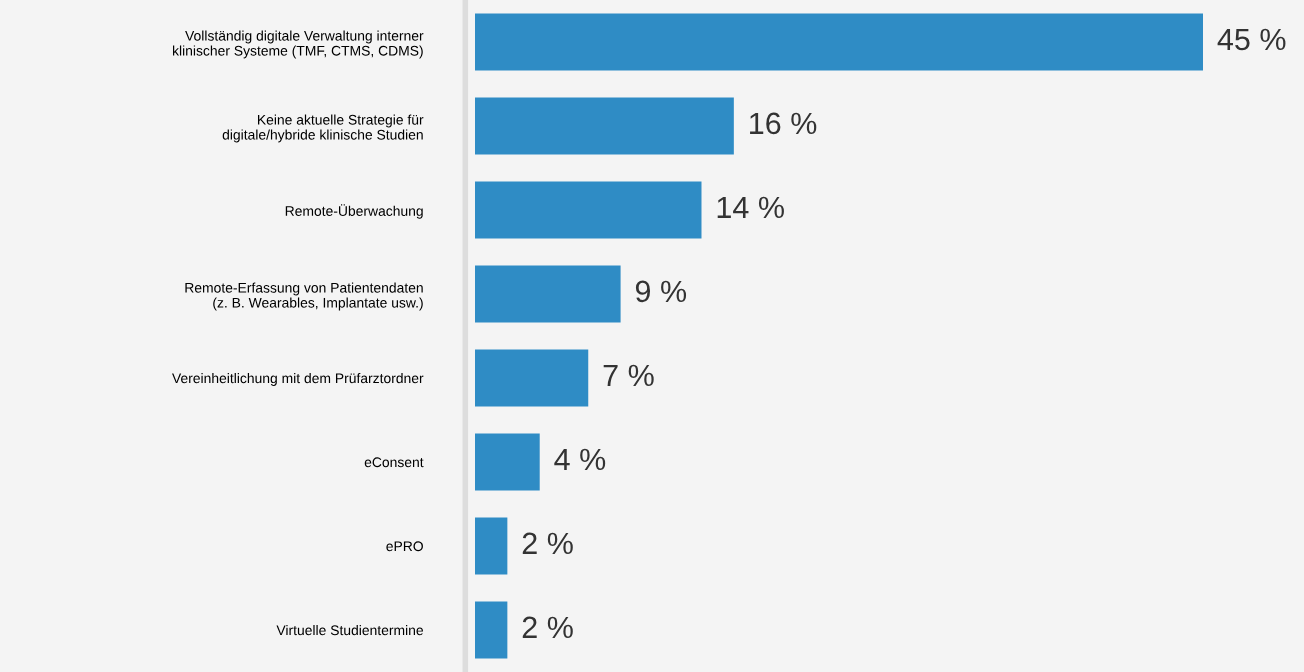 This screenshot has height=672, width=1304. What do you see at coordinates (349, 630) in the screenshot?
I see `y-tick-label: Virtuelle Studientermine` at bounding box center [349, 630].